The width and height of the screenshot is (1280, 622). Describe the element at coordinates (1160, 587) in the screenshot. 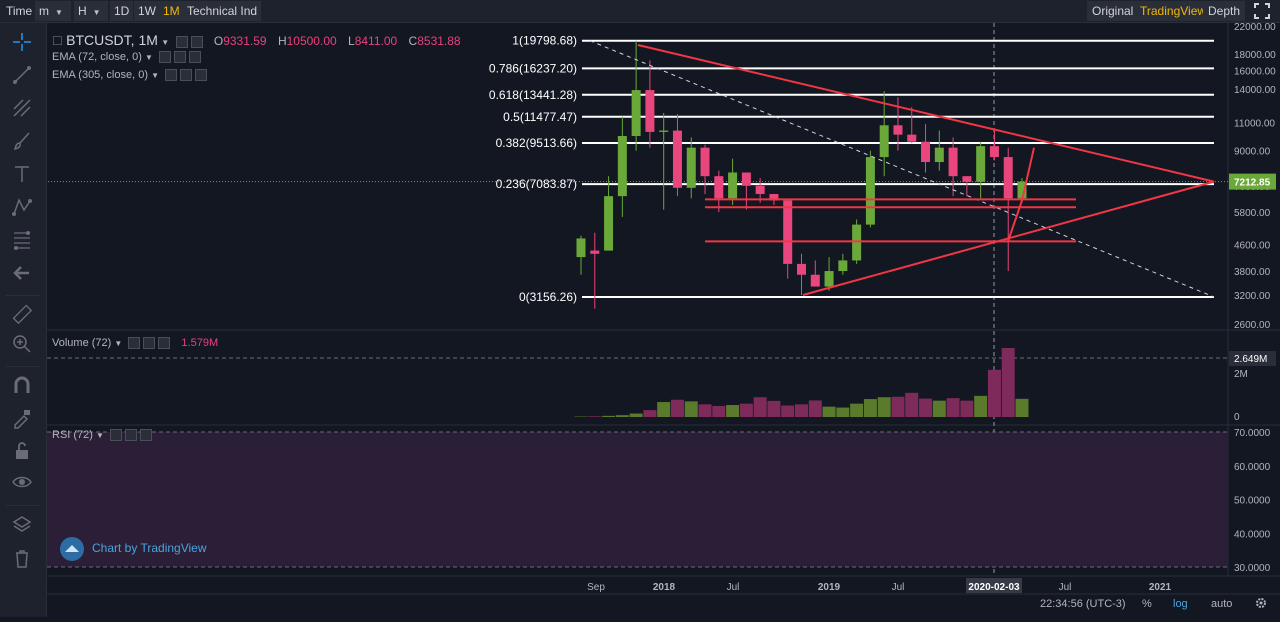

I see `time-tick-label: 2021` at that location.